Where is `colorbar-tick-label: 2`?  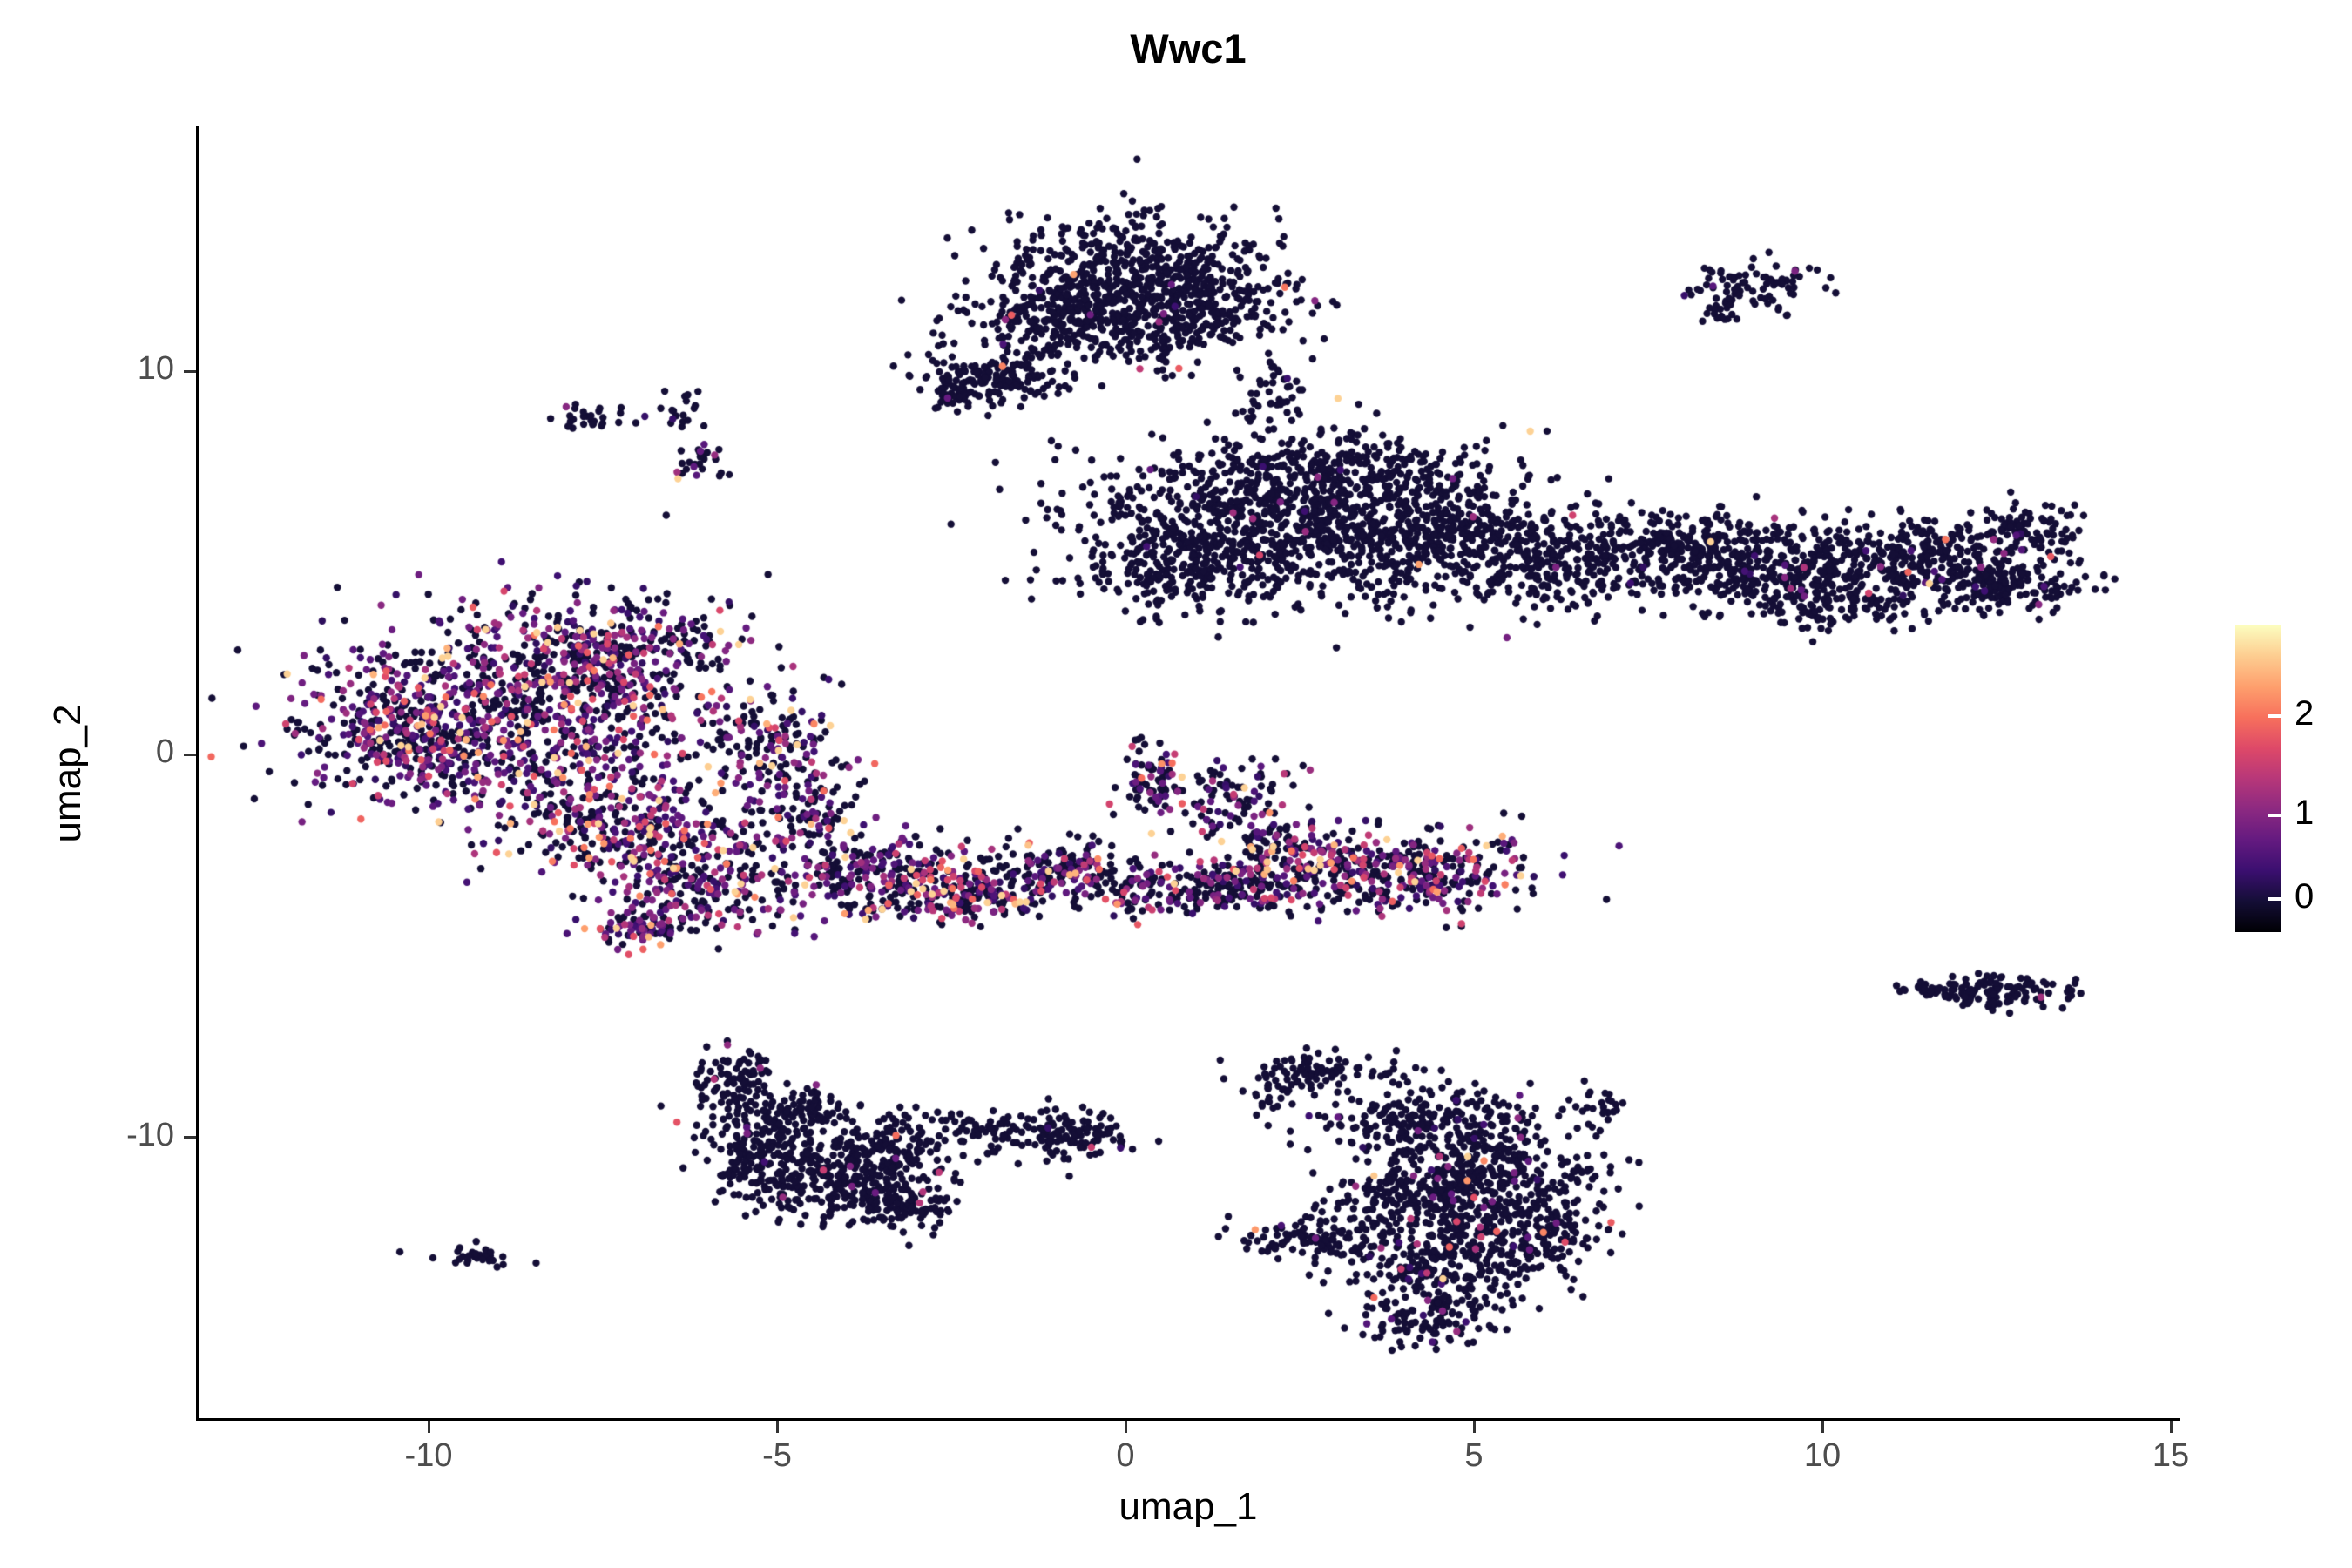
colorbar-tick-label: 2 is located at coordinates (2305, 713).